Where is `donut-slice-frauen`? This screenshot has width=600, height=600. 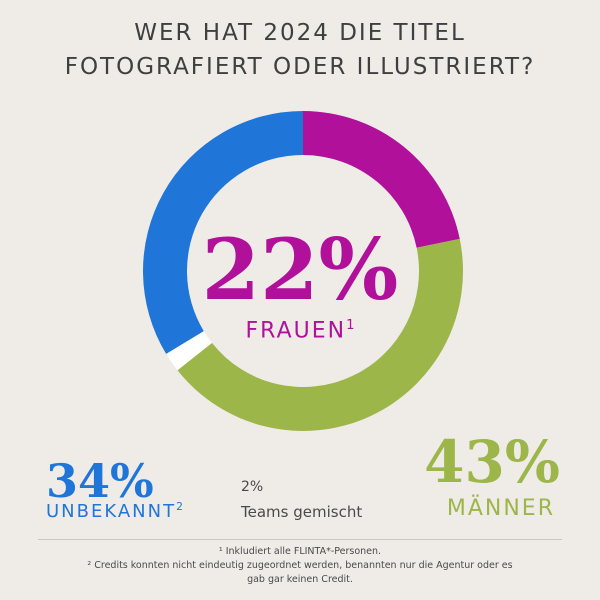
donut-slice-frauen is located at coordinates (381, 179).